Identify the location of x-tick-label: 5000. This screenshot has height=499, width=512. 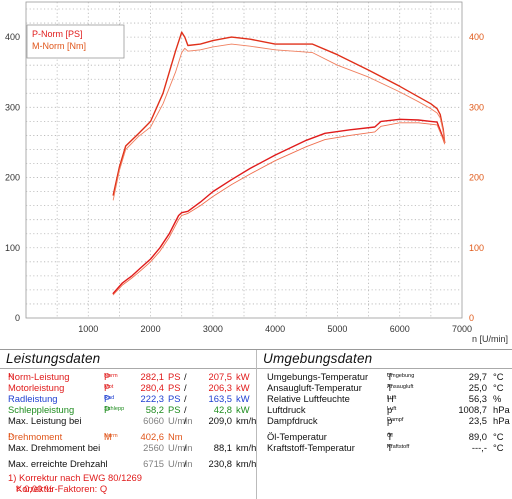
(337, 329).